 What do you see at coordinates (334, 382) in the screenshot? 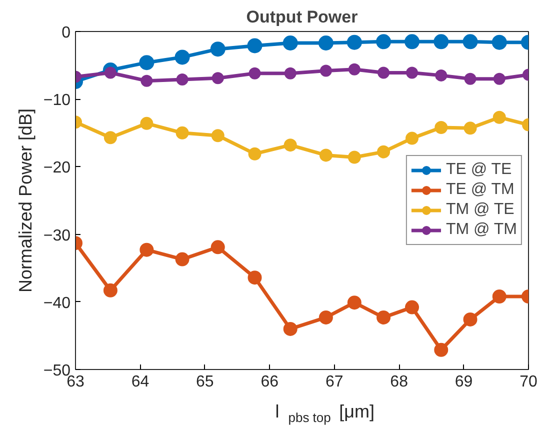
I see `x-tick-label: 67` at bounding box center [334, 382].